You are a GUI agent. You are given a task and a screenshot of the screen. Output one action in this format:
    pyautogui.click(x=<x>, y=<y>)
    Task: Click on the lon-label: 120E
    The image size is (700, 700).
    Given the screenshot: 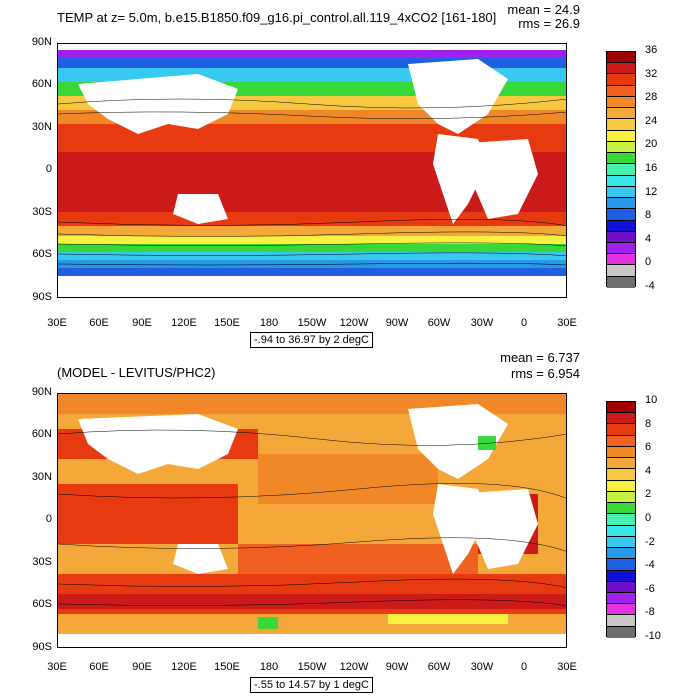 What is the action you would take?
    pyautogui.click(x=184, y=323)
    